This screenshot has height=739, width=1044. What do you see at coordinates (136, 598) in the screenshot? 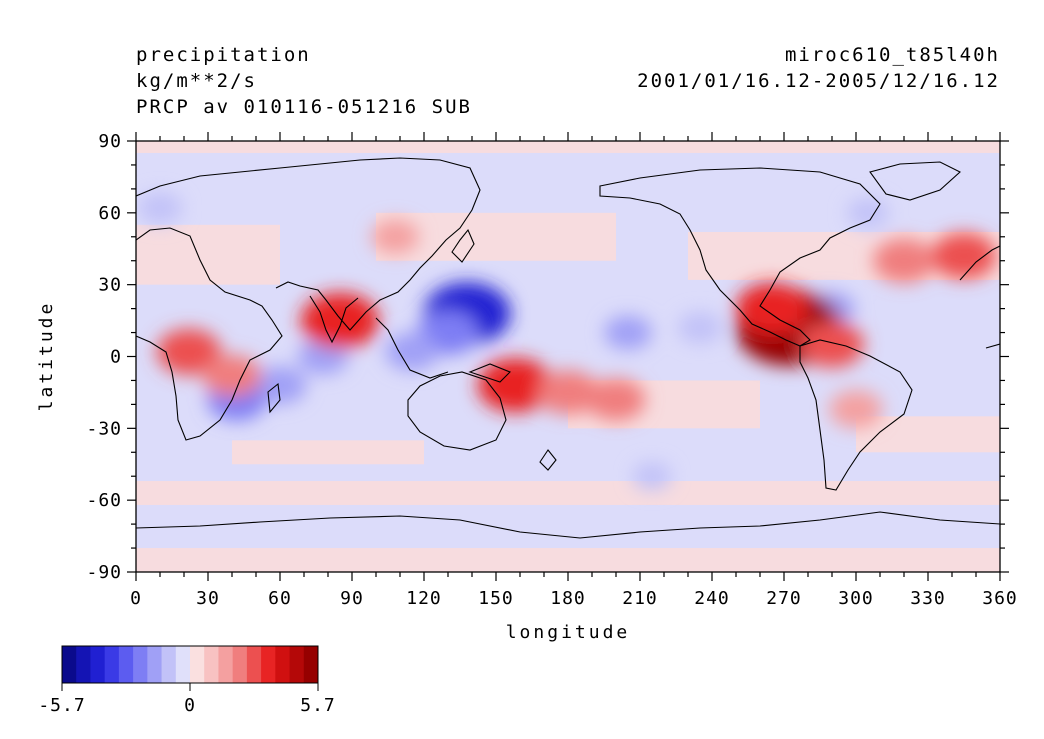
I see `x-tick-label: 0` at bounding box center [136, 598].